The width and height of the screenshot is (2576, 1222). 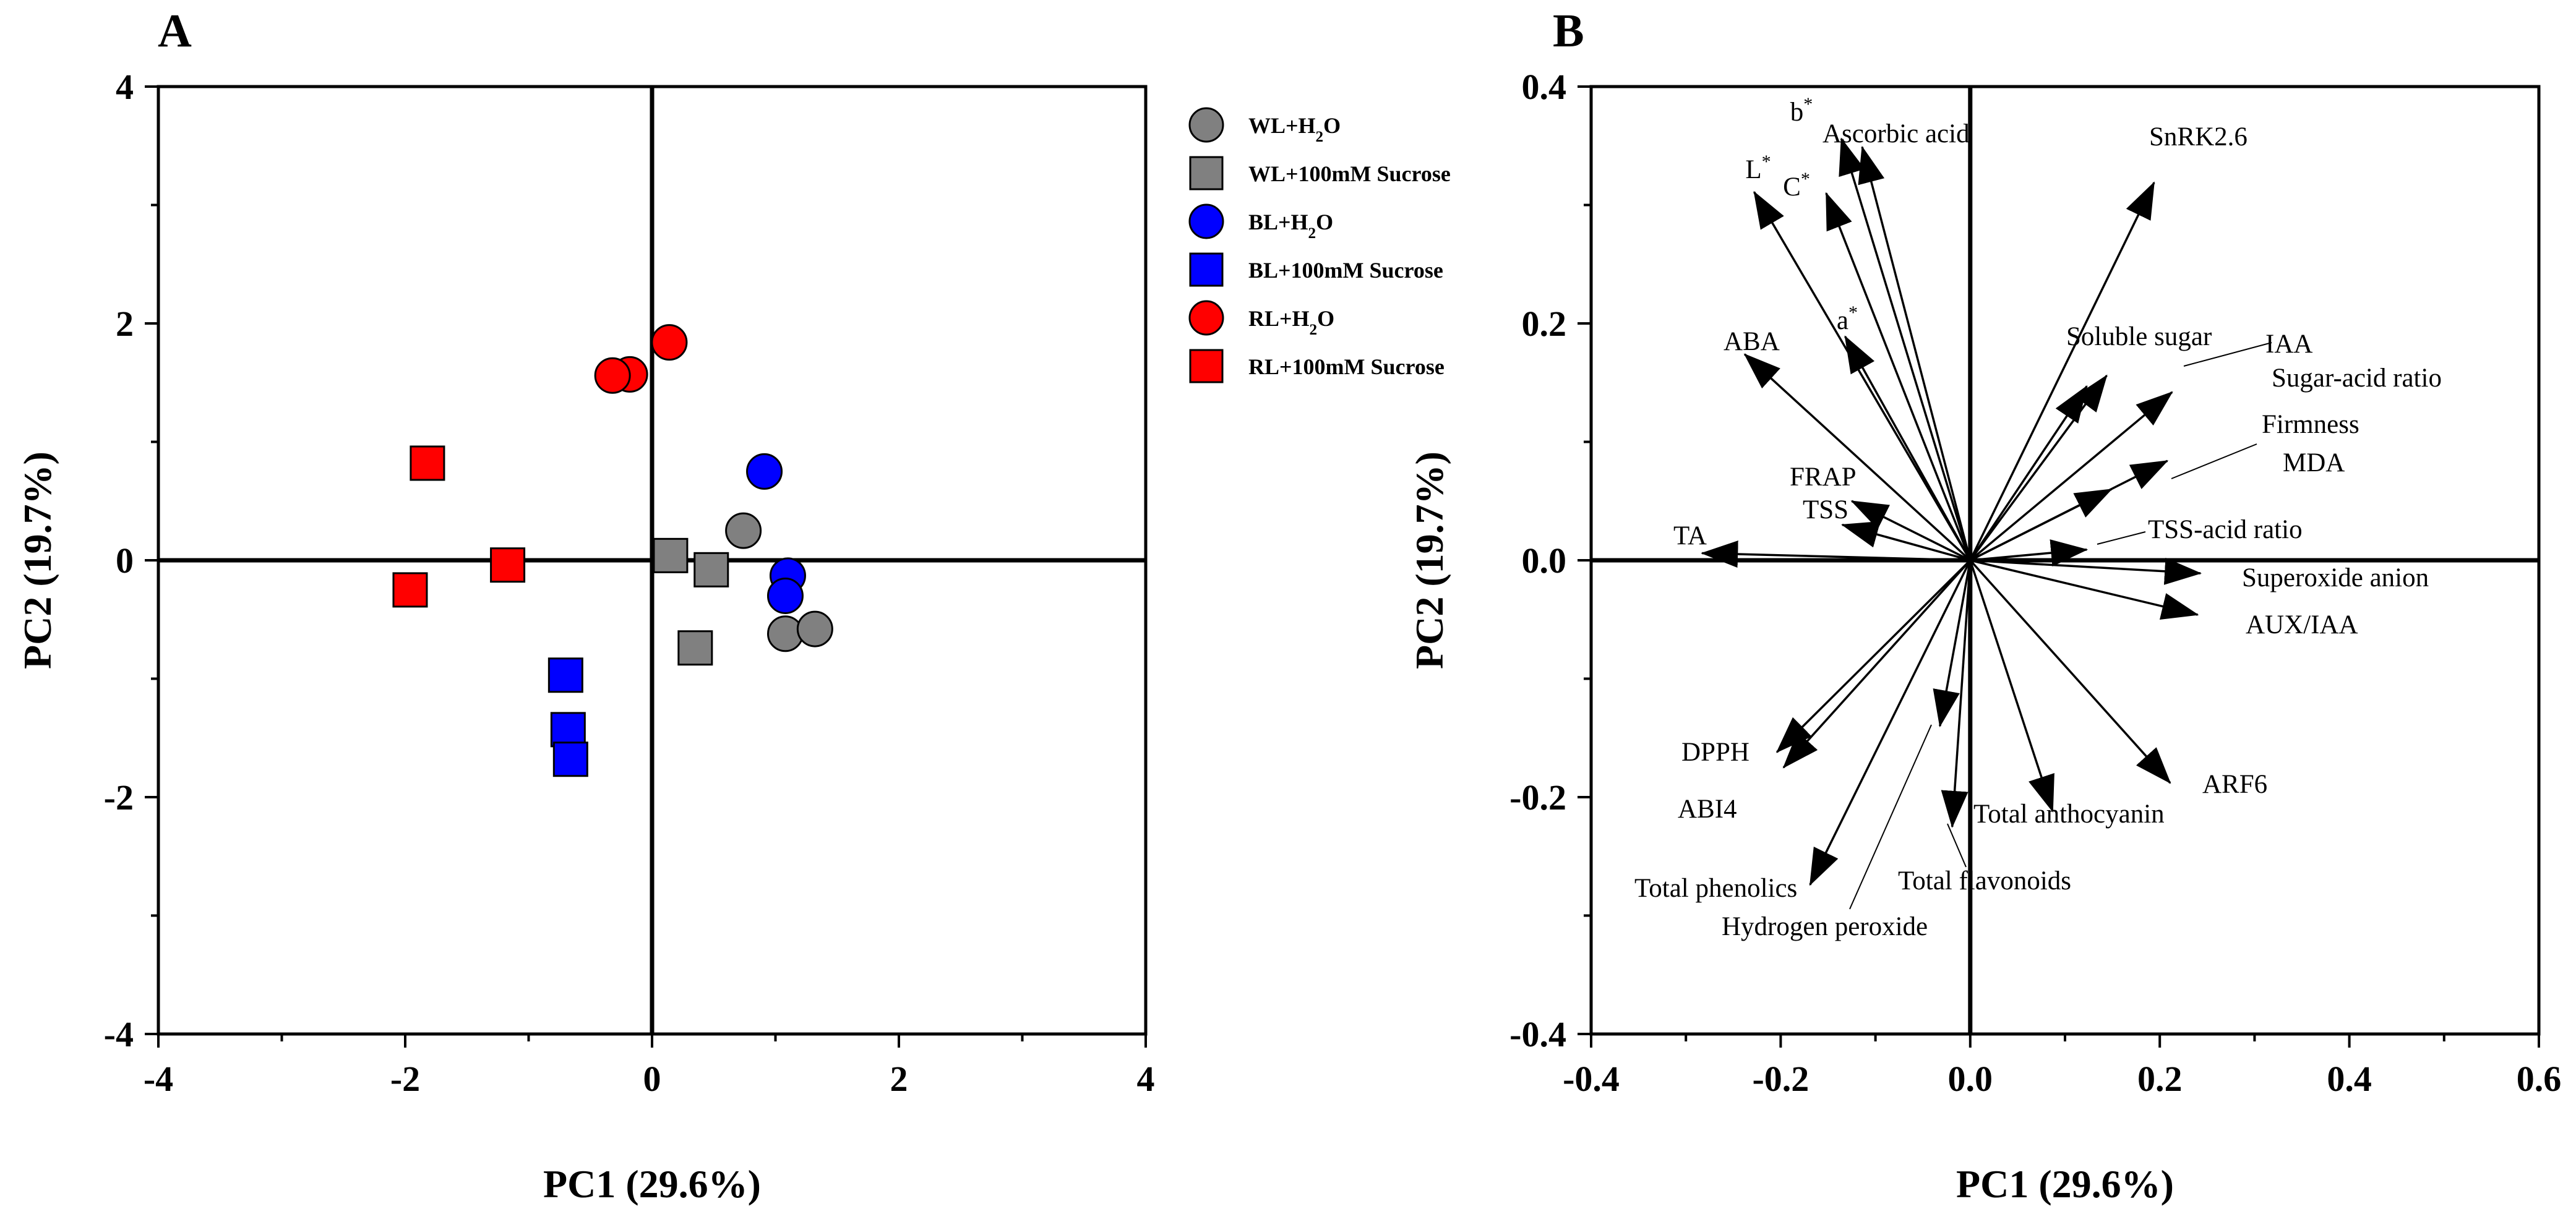 I want to click on panel-a-x-tick-label: 2, so click(x=899, y=1079).